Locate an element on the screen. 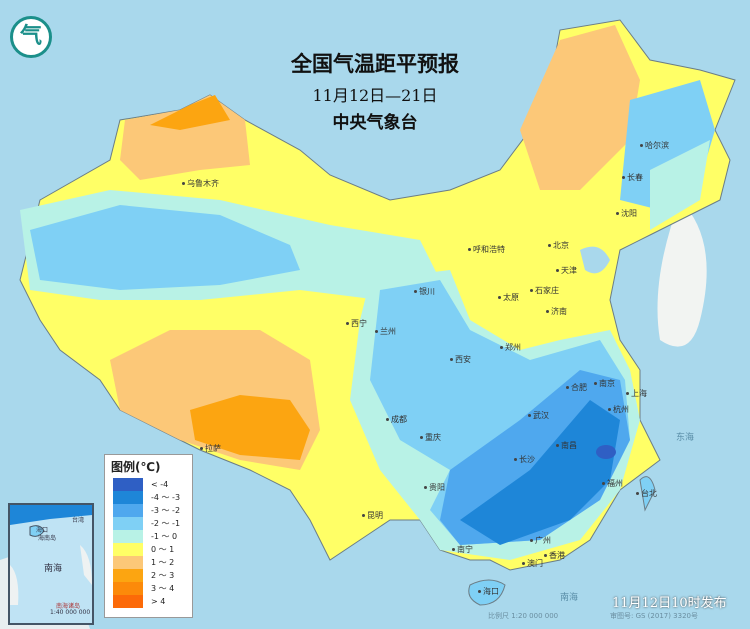 This screenshot has height=629, width=750. city-label: 贵阳 is located at coordinates (434, 487).